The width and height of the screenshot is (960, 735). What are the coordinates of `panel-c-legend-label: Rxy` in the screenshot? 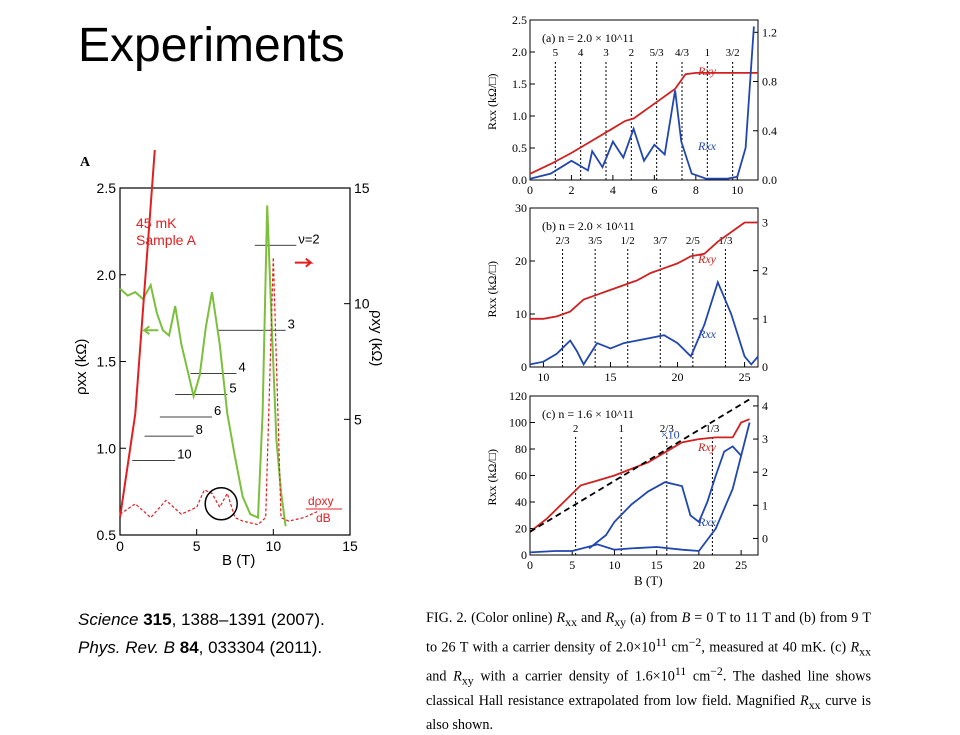 It's located at (707, 447).